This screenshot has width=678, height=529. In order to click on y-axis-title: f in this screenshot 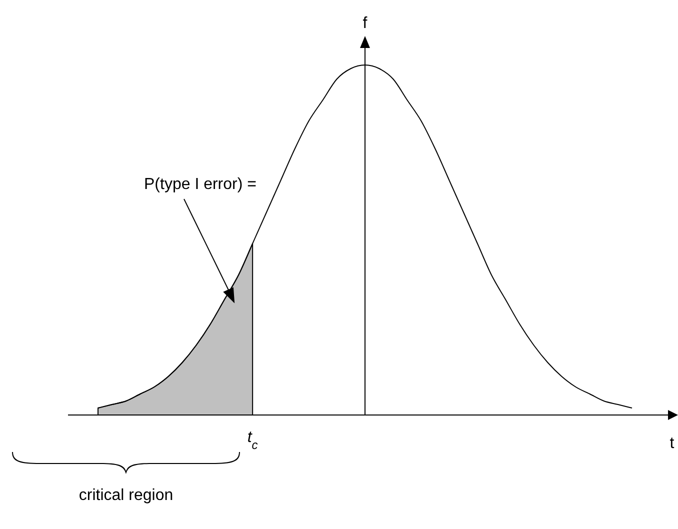, I will do `click(365, 23)`.